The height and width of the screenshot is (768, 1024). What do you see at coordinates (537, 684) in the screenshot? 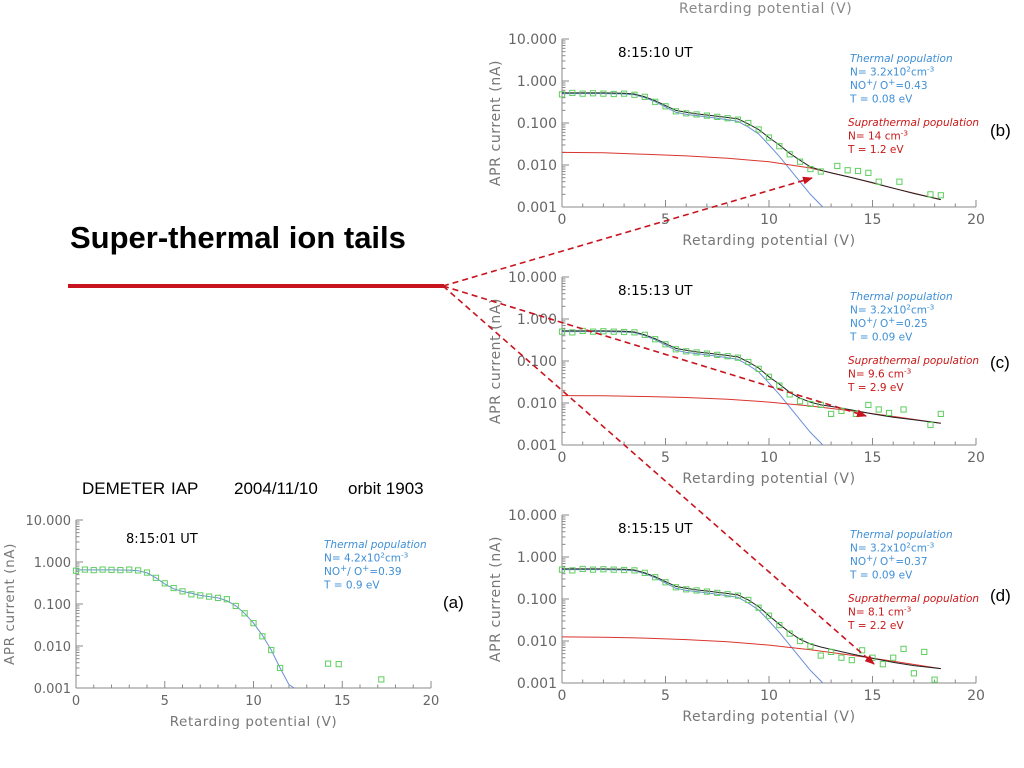
I see `panel-d-y-tick-label: 0.001` at bounding box center [537, 684].